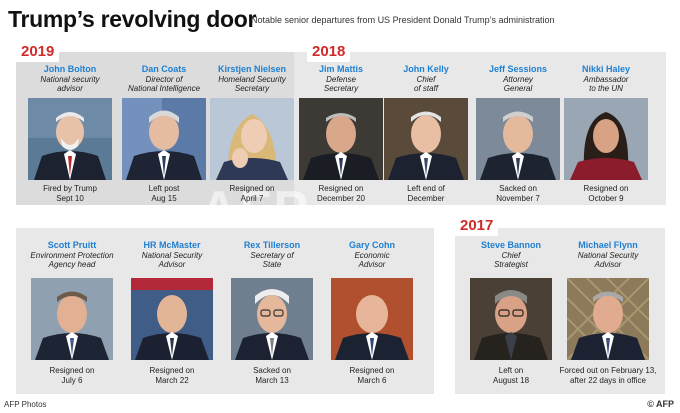  What do you see at coordinates (38, 52) in the screenshot?
I see `year-2019-label: 2019` at bounding box center [38, 52].